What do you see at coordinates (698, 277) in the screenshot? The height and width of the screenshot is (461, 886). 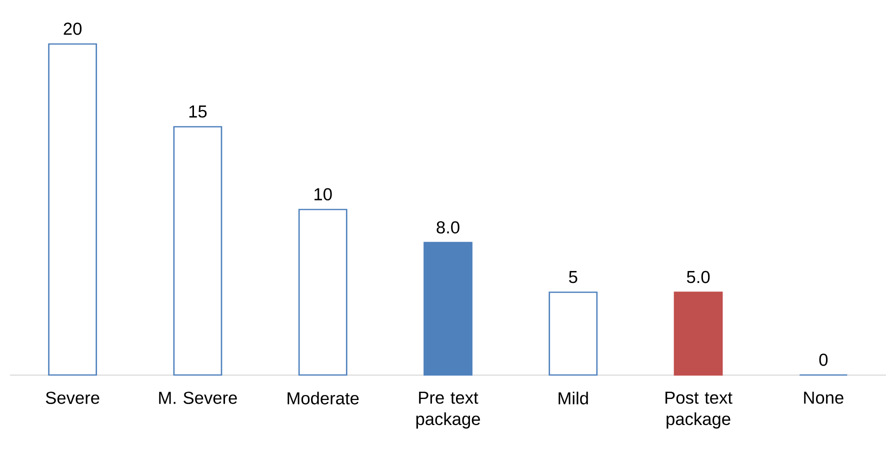 I see `data-label: 5.0` at bounding box center [698, 277].